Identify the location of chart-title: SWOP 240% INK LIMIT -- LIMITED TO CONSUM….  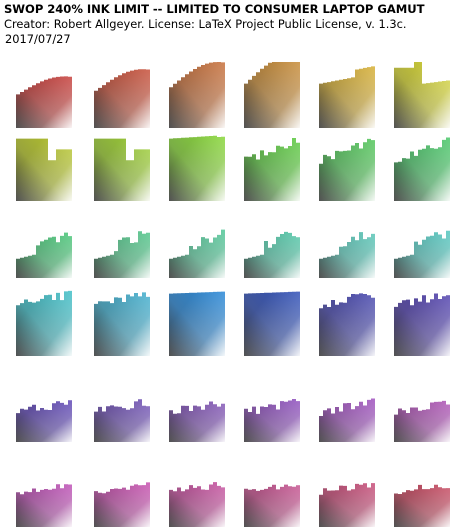
(214, 9).